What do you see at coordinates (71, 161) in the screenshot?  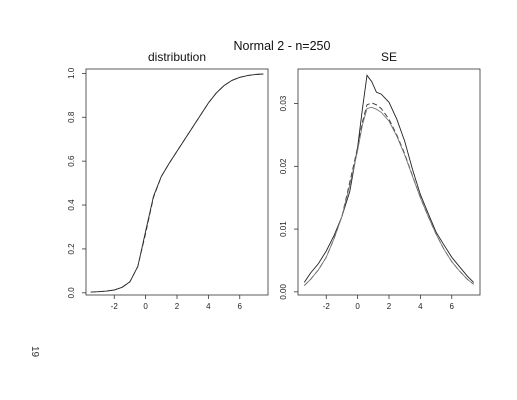 I see `y-tick-label-distribution: 0.6` at bounding box center [71, 161].